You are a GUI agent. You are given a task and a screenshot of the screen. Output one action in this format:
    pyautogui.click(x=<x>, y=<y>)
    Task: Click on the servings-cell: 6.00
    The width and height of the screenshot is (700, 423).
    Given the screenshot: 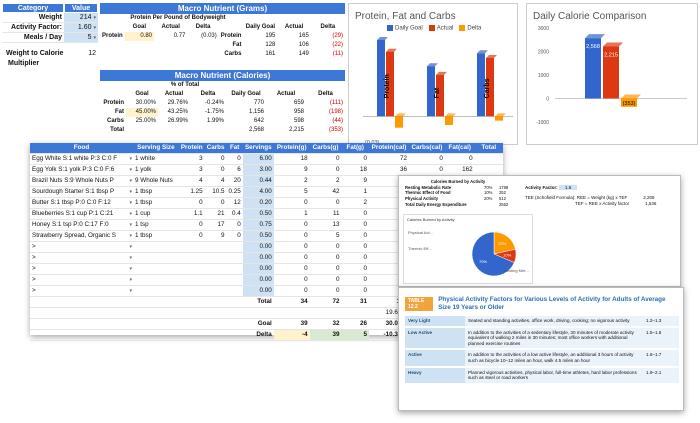 What is the action you would take?
    pyautogui.click(x=258, y=159)
    